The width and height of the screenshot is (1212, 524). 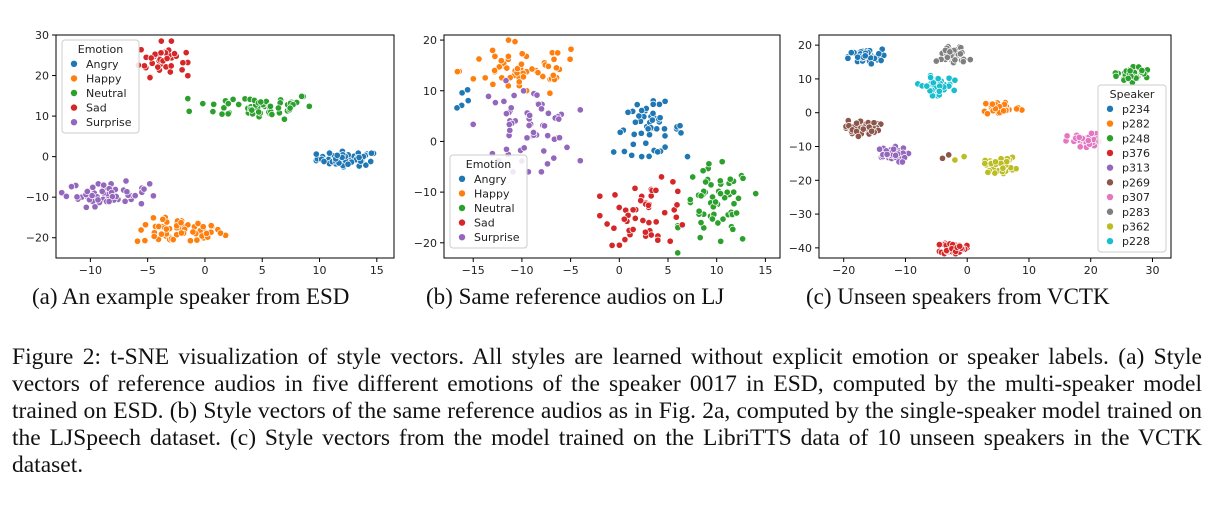 What do you see at coordinates (1136, 212) in the screenshot?
I see `legend-label: p283` at bounding box center [1136, 212].